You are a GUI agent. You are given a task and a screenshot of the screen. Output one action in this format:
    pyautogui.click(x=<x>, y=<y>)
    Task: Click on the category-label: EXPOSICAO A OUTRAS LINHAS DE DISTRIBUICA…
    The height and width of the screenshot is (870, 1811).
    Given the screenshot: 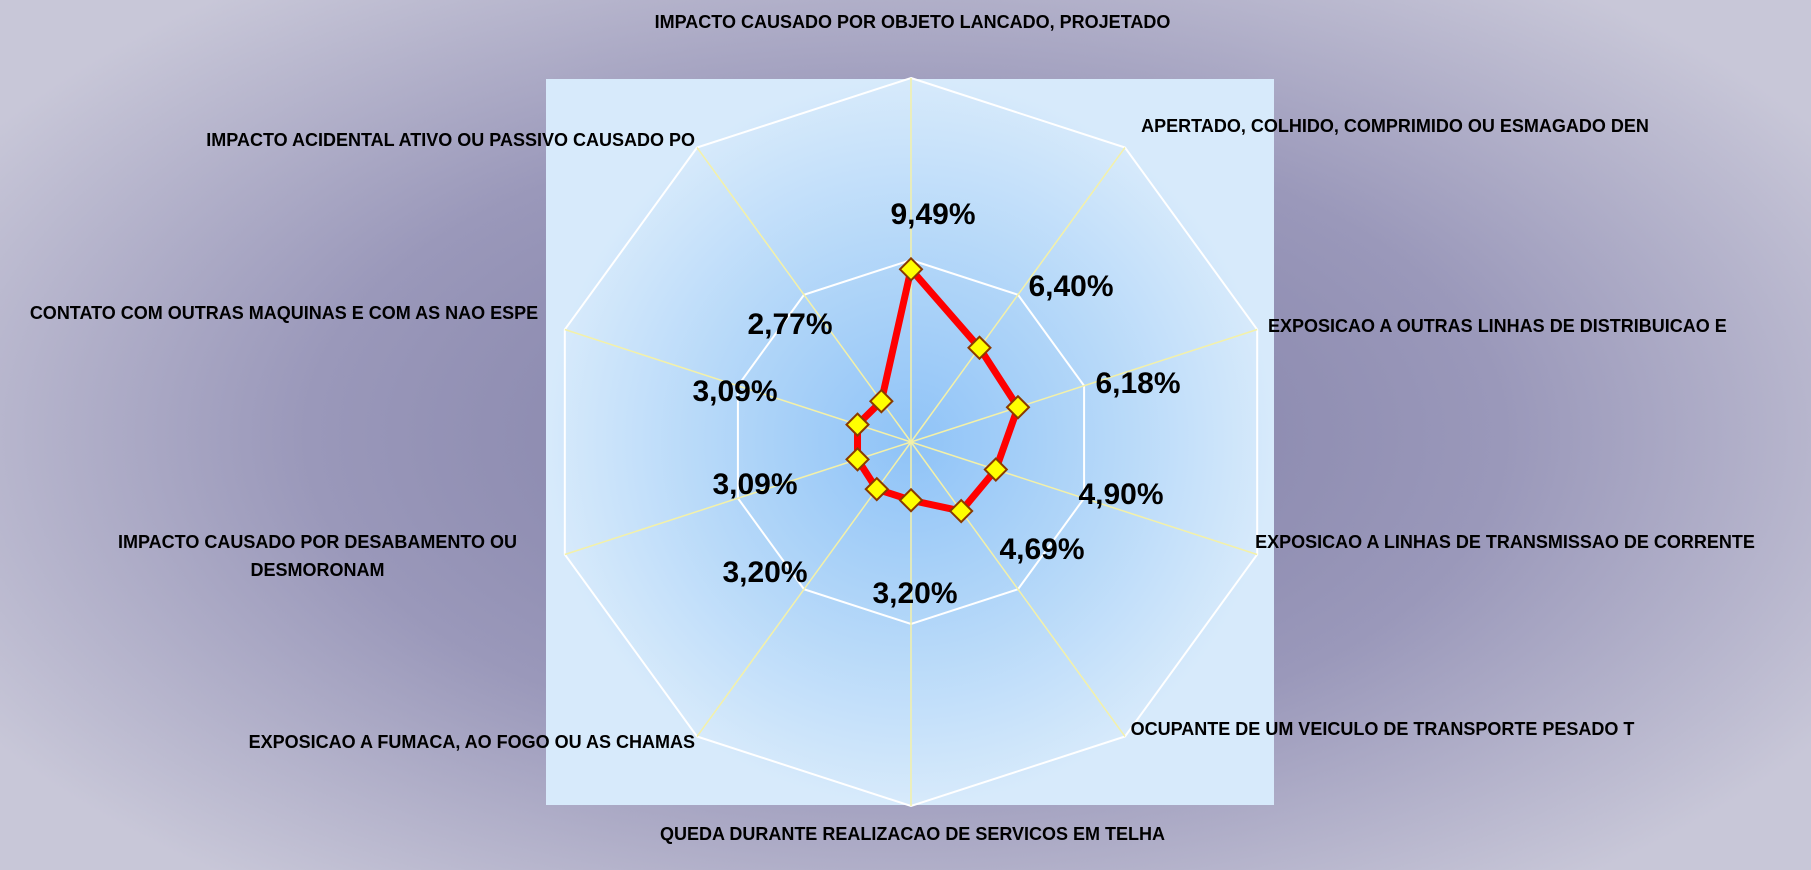 What is the action you would take?
    pyautogui.click(x=1497, y=326)
    